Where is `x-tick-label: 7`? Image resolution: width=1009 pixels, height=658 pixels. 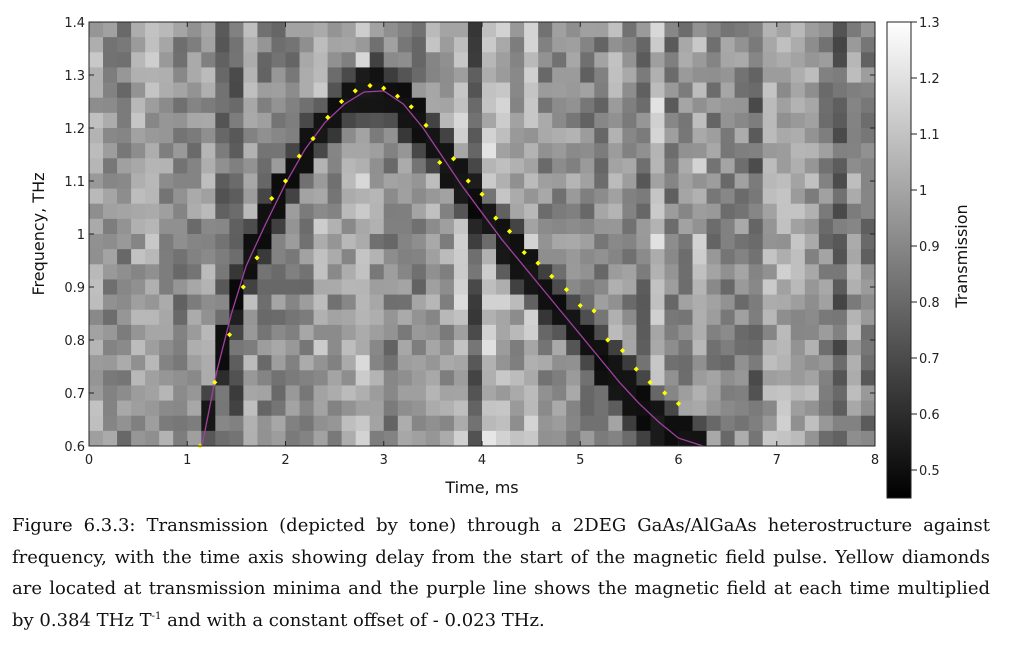
x-tick-label: 7 is located at coordinates (777, 460).